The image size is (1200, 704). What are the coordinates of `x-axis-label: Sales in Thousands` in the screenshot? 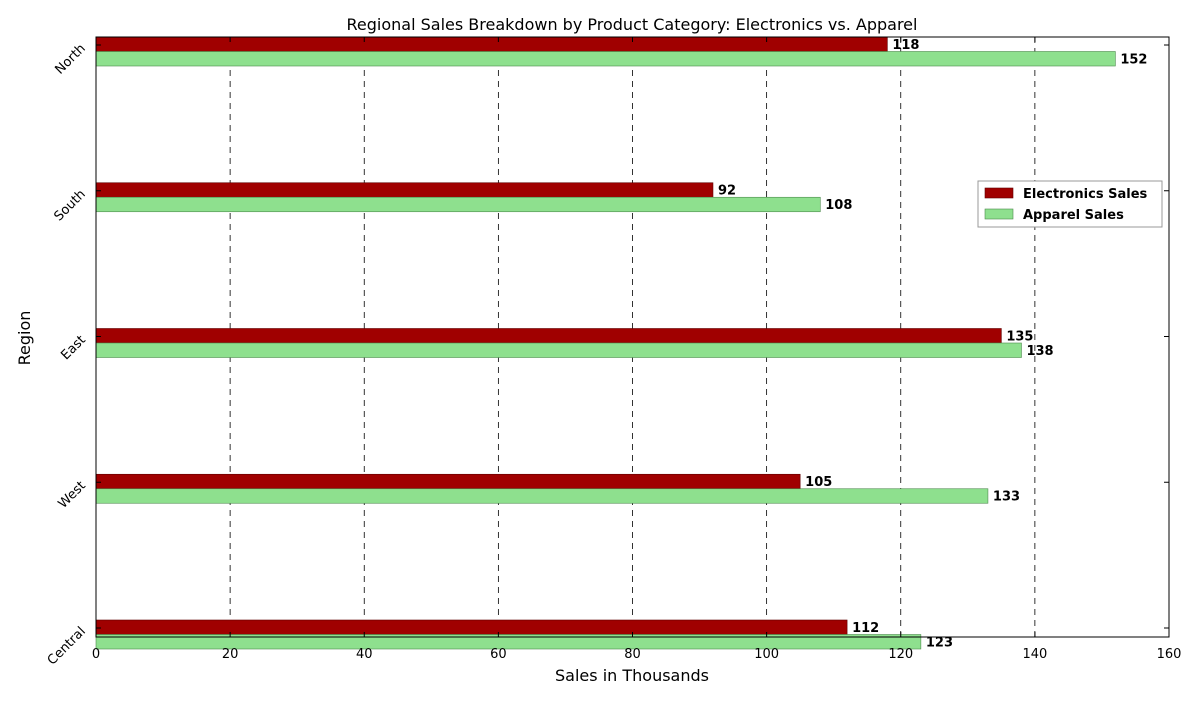 It's located at (632, 675).